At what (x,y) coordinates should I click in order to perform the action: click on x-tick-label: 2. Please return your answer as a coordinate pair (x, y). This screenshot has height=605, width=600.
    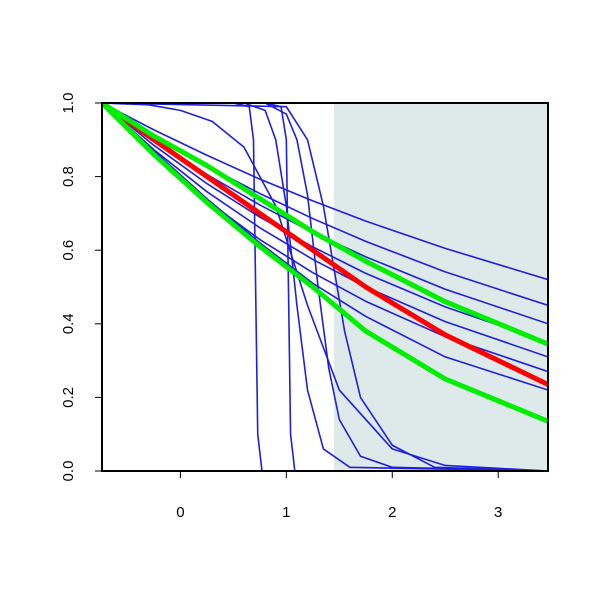
    Looking at the image, I should click on (392, 512).